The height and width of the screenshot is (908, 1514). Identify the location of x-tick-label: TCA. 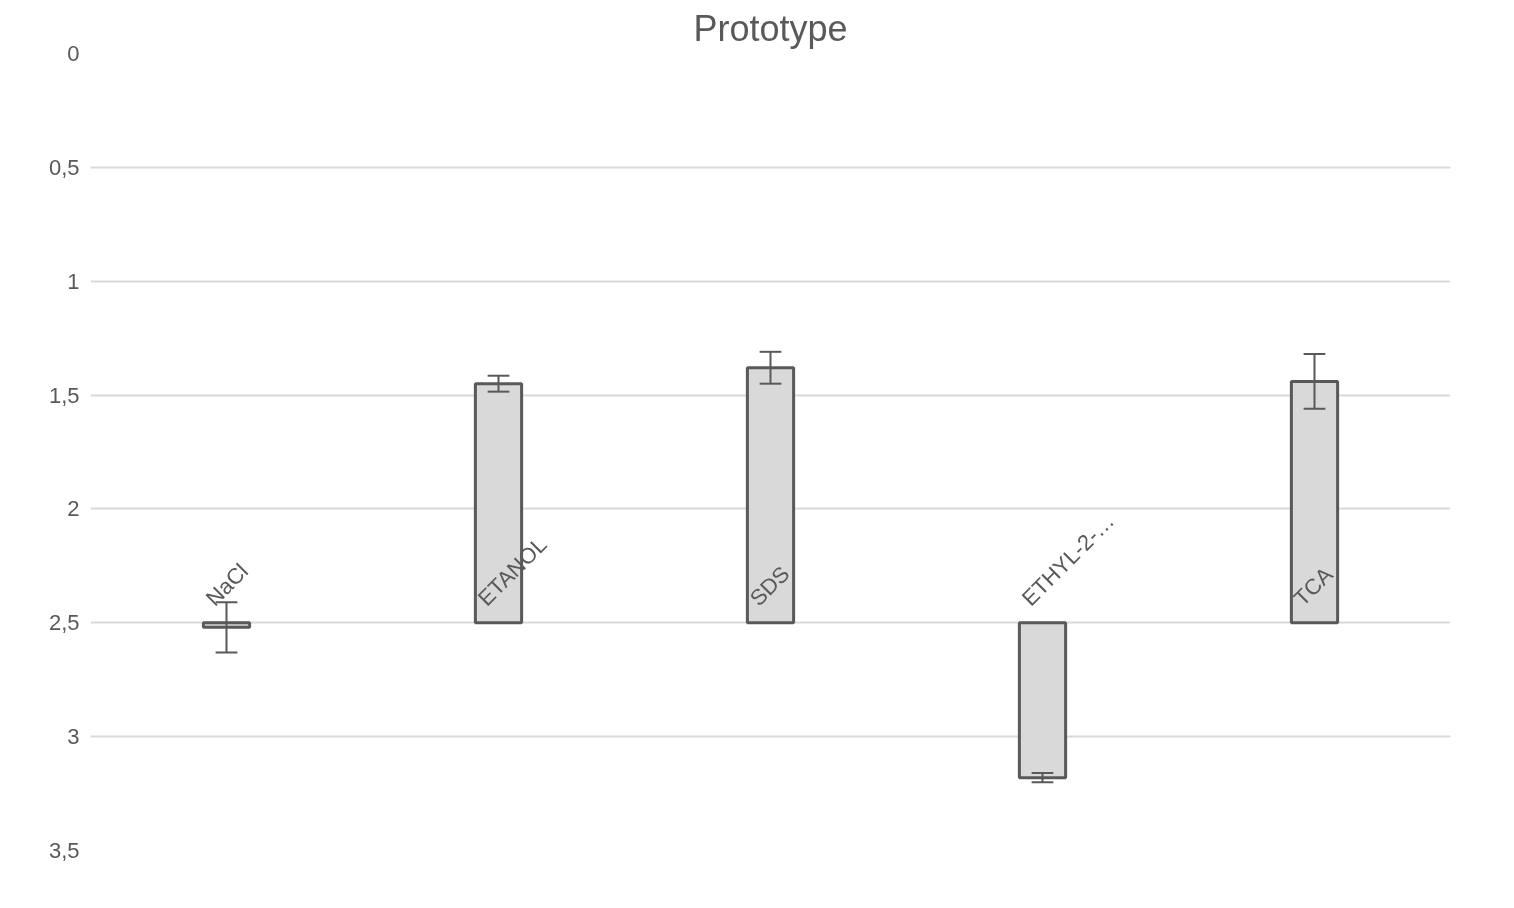
(1313, 586).